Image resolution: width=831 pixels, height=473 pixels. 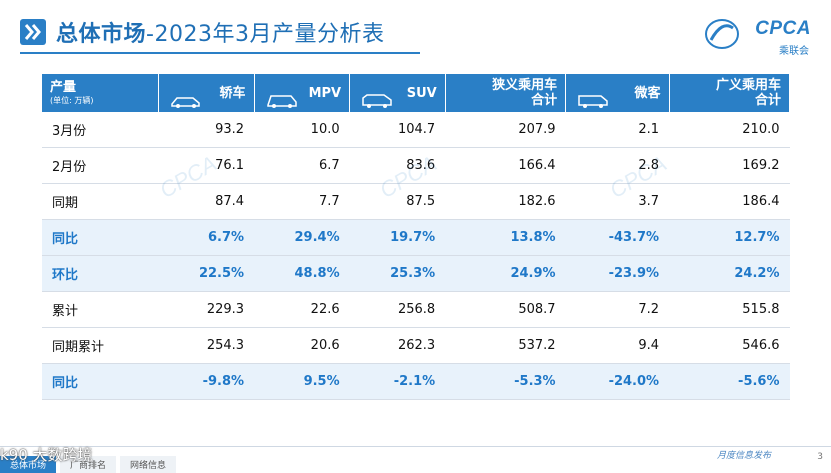 What do you see at coordinates (729, 309) in the screenshot?
I see `table-cell: 515.8` at bounding box center [729, 309].